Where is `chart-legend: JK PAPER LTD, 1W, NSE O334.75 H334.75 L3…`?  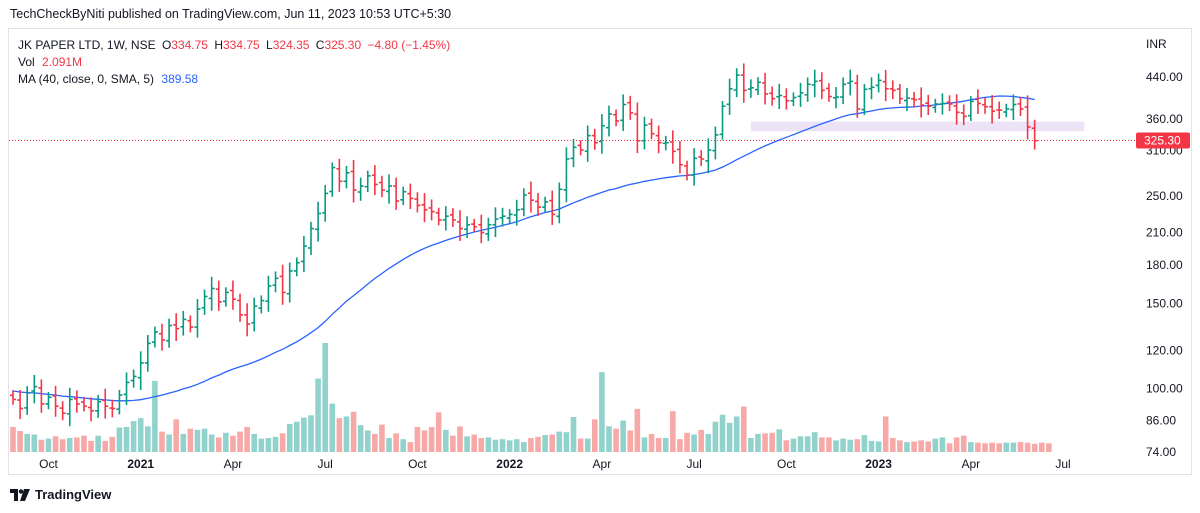 chart-legend: JK PAPER LTD, 1W, NSE O334.75 H334.75 L3… is located at coordinates (234, 62).